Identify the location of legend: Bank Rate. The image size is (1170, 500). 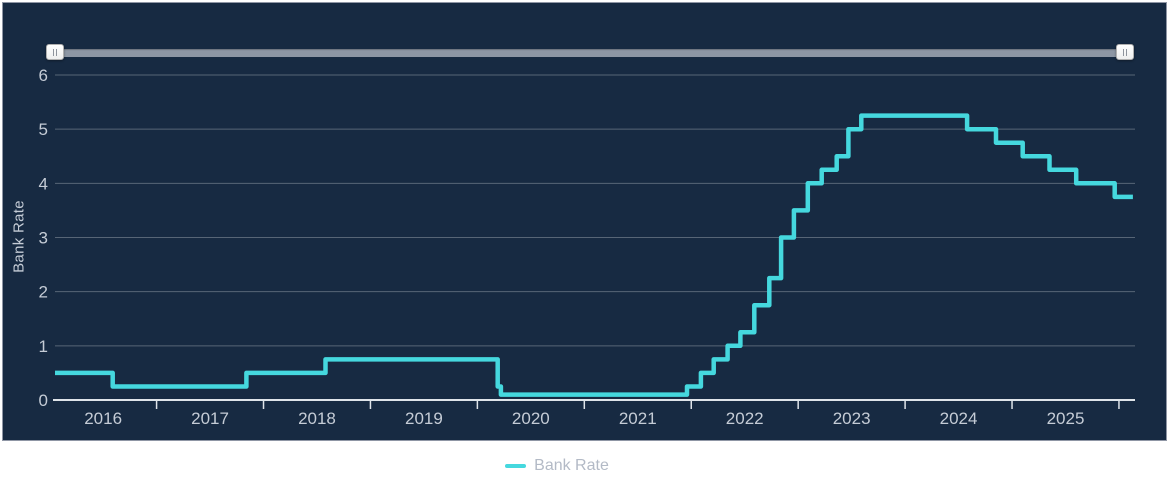
(571, 466).